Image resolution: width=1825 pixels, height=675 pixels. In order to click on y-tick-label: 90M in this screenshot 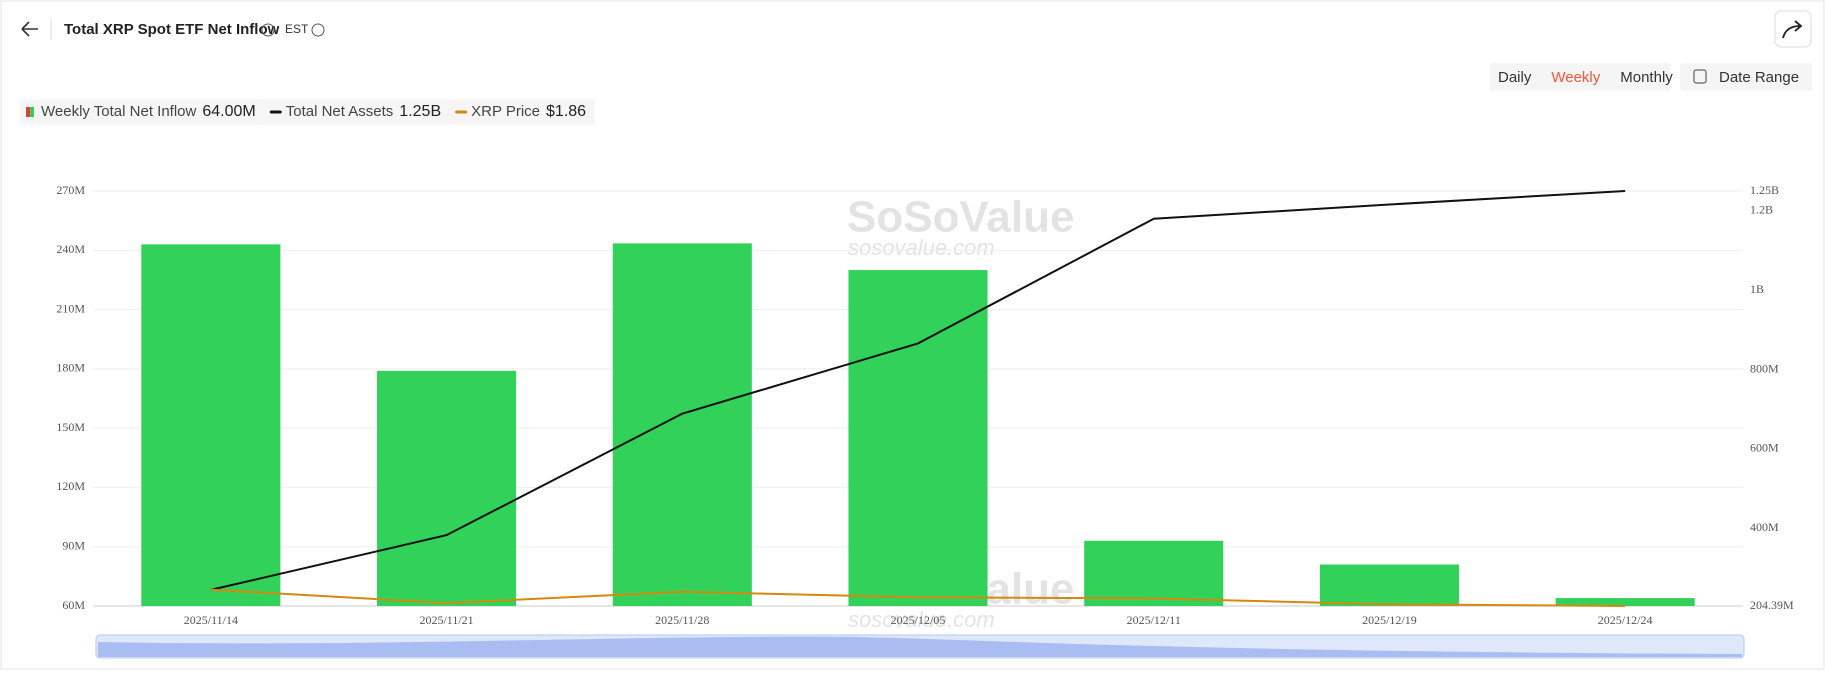, I will do `click(73, 545)`.